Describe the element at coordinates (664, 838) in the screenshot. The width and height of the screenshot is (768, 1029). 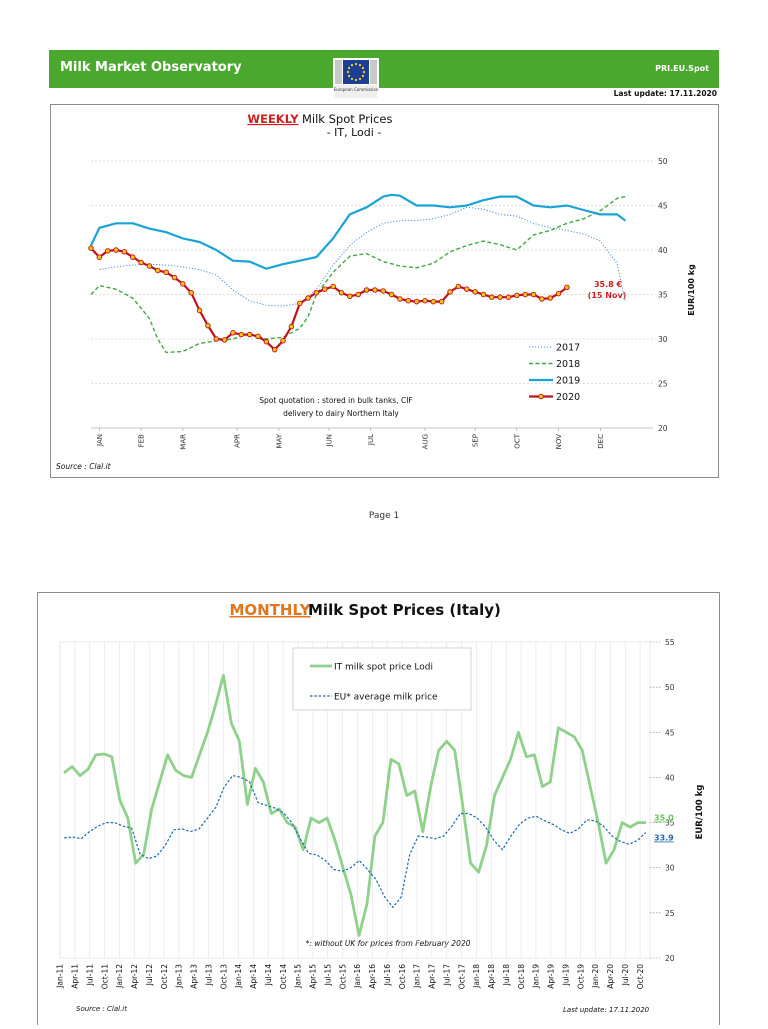
I see `monthly-end-label: 33.9` at that location.